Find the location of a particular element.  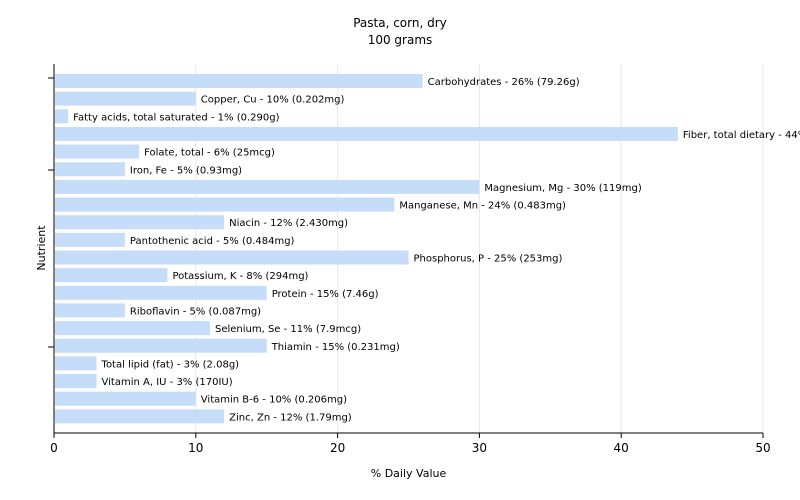

data-label: Copper, Cu - 10% (0.202mg) is located at coordinates (273, 100).